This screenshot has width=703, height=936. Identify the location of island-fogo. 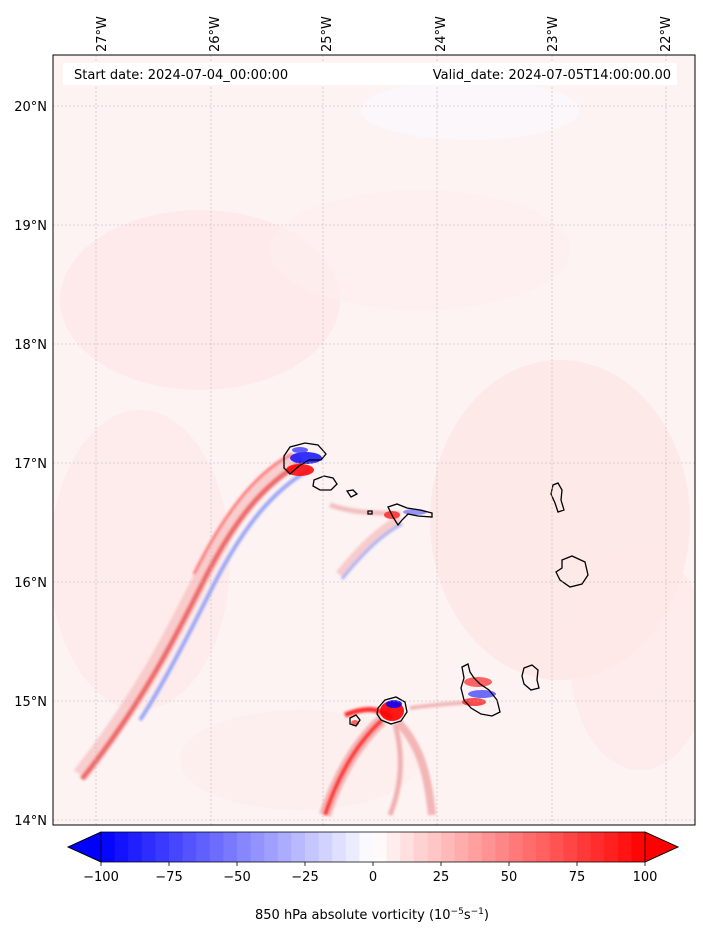
(392, 710).